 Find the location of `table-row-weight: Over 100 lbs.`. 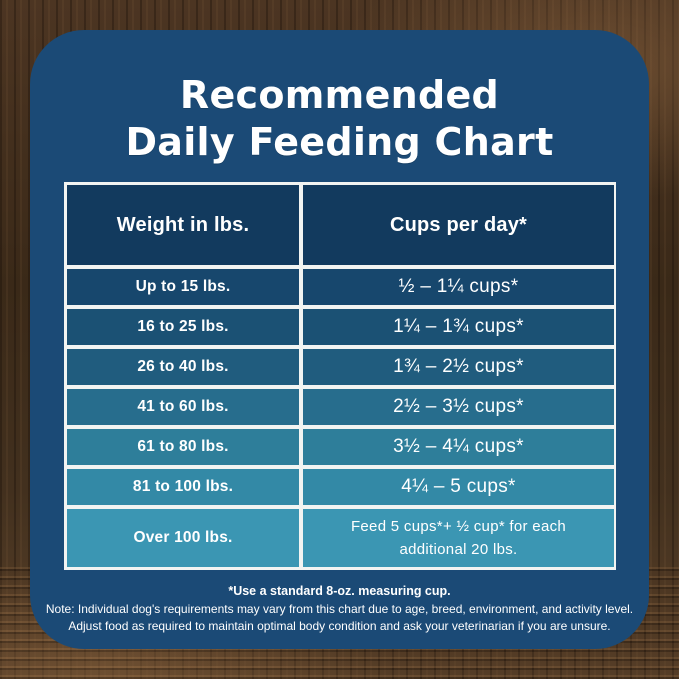

table-row-weight: Over 100 lbs. is located at coordinates (183, 538).